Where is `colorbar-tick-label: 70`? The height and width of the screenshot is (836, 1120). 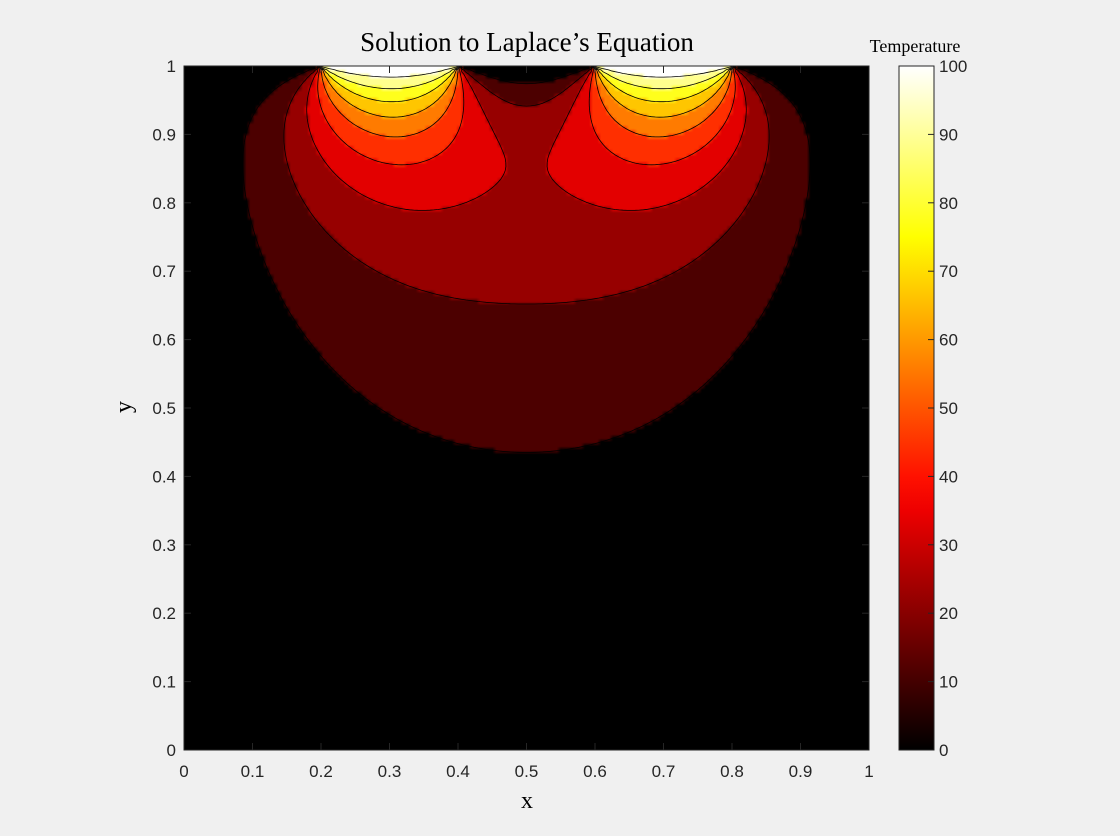 colorbar-tick-label: 70 is located at coordinates (948, 271).